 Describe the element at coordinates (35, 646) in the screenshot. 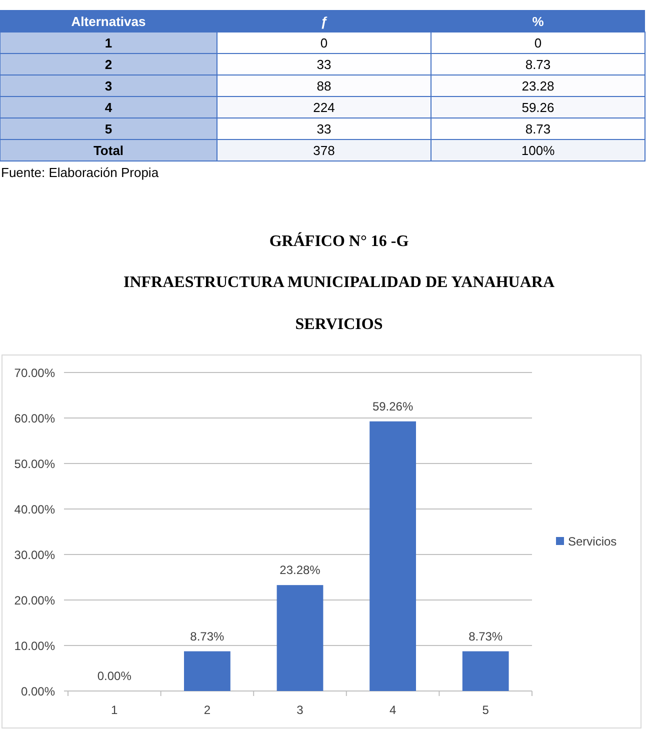

I see `y-tick-label: 10.00%` at that location.